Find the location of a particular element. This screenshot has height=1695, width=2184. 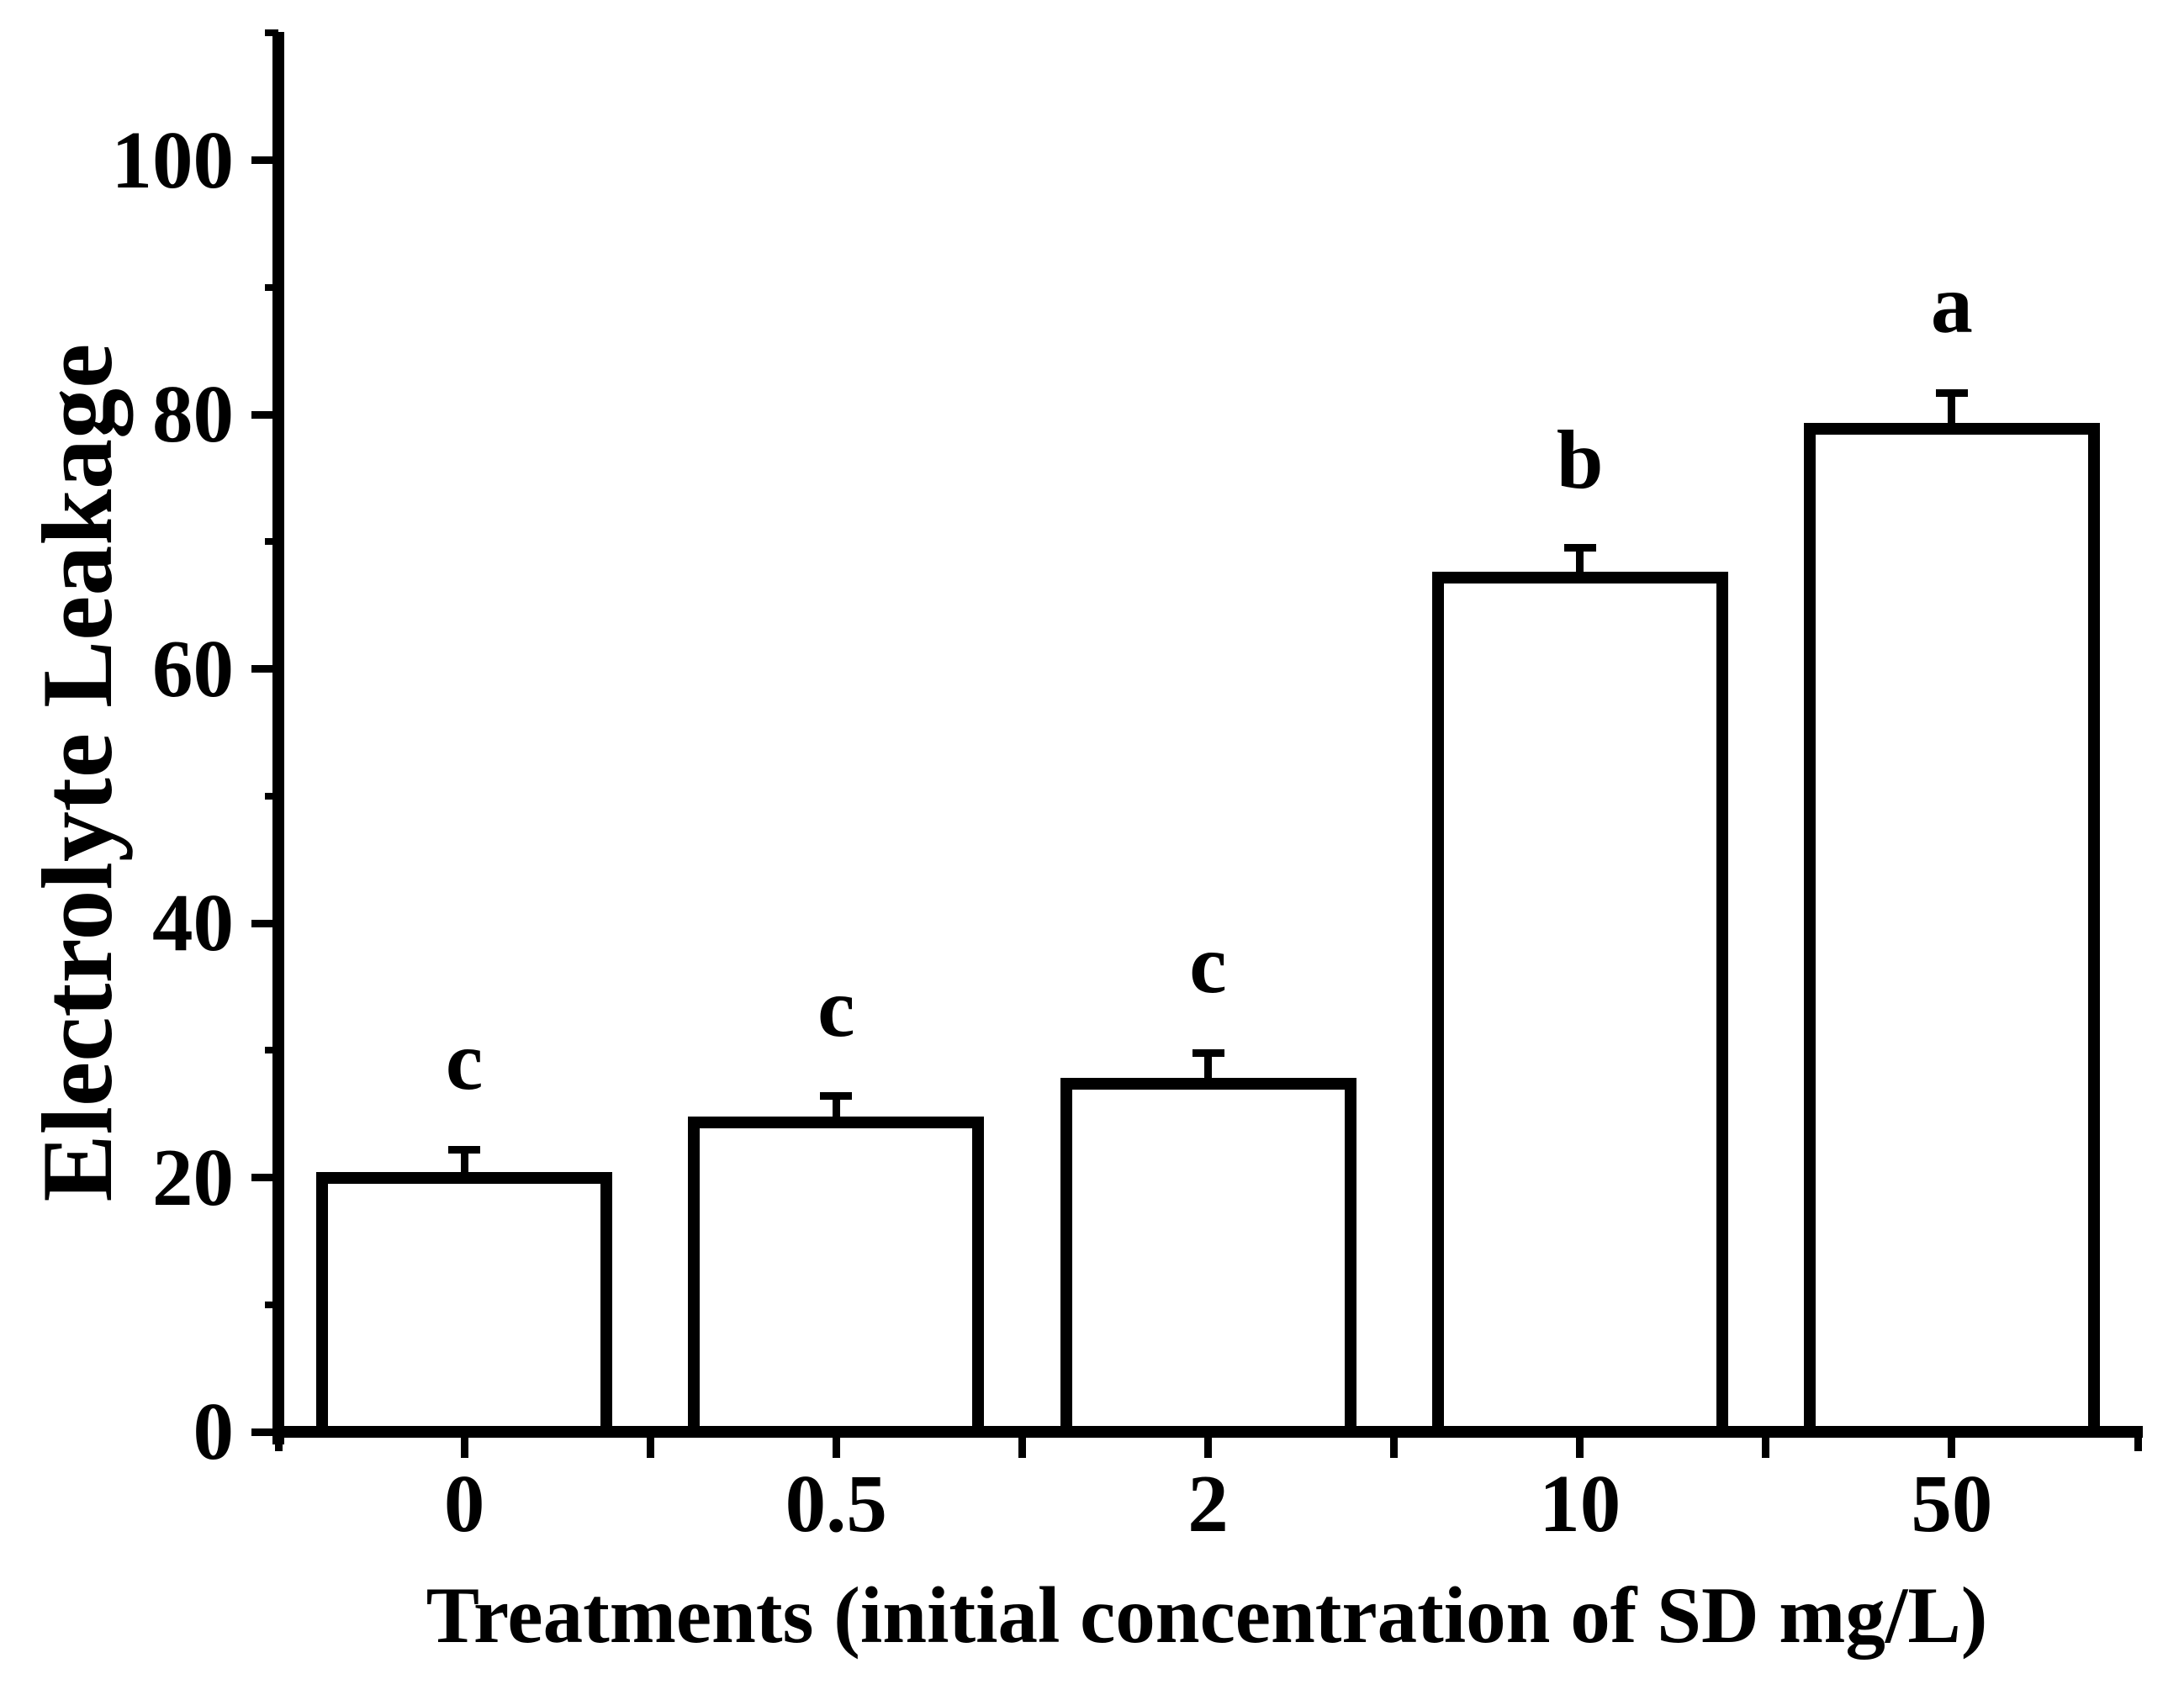

y-tick-label: 40 is located at coordinates (193, 923).